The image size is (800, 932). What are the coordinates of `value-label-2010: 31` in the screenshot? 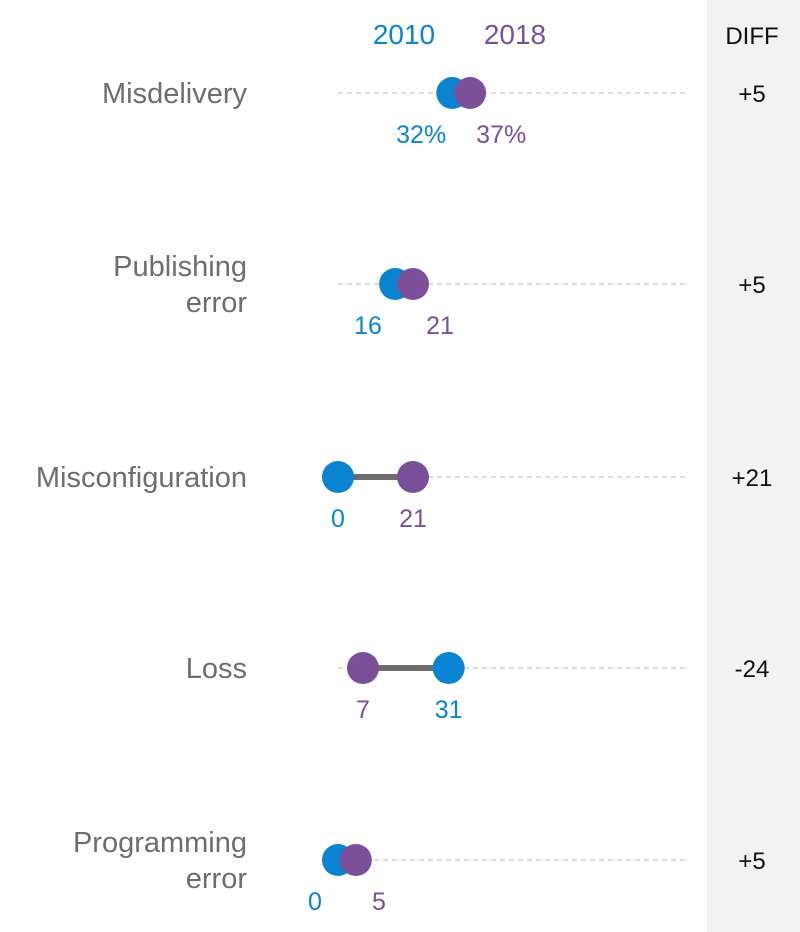 It's located at (449, 710).